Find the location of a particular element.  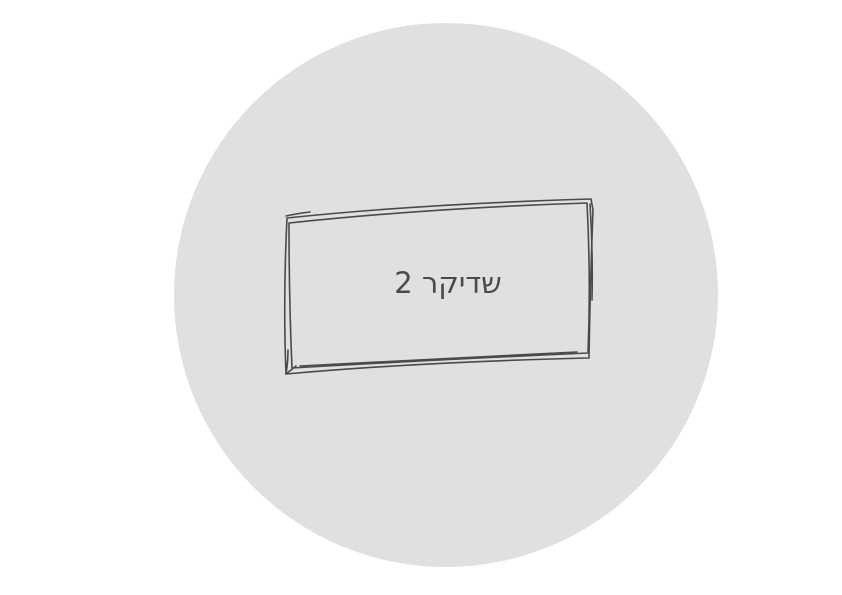

sketch-stroke-right is located at coordinates (591, 252).